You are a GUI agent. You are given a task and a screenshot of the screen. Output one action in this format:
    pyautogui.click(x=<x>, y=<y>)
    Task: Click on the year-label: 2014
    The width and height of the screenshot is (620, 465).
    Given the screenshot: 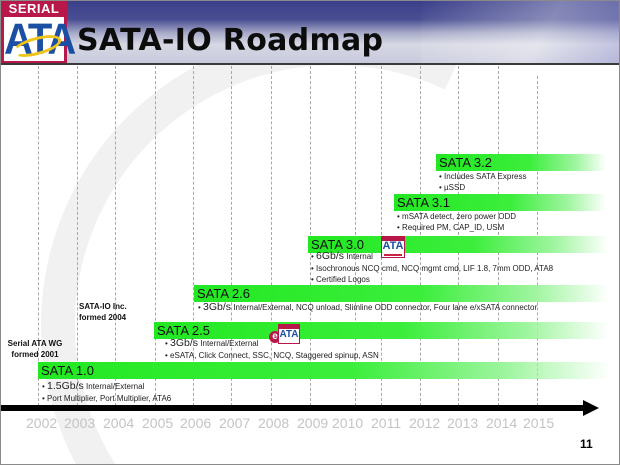 What is the action you would take?
    pyautogui.click(x=502, y=423)
    